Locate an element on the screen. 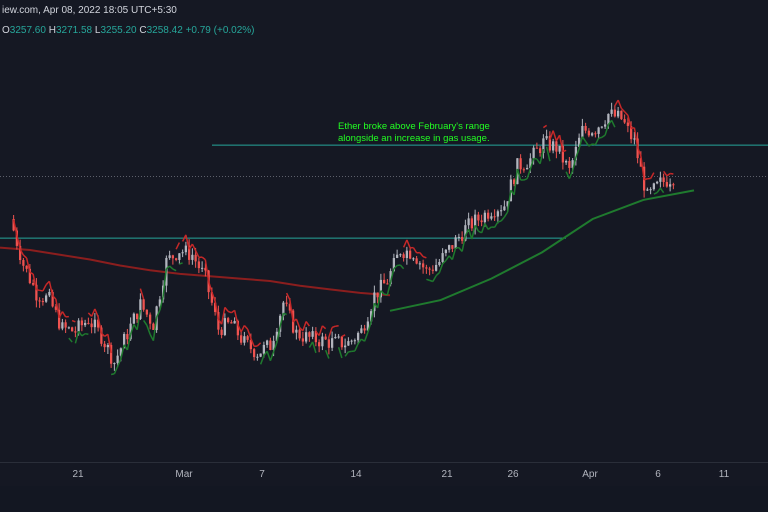  x-tick-label: 14 is located at coordinates (356, 474).